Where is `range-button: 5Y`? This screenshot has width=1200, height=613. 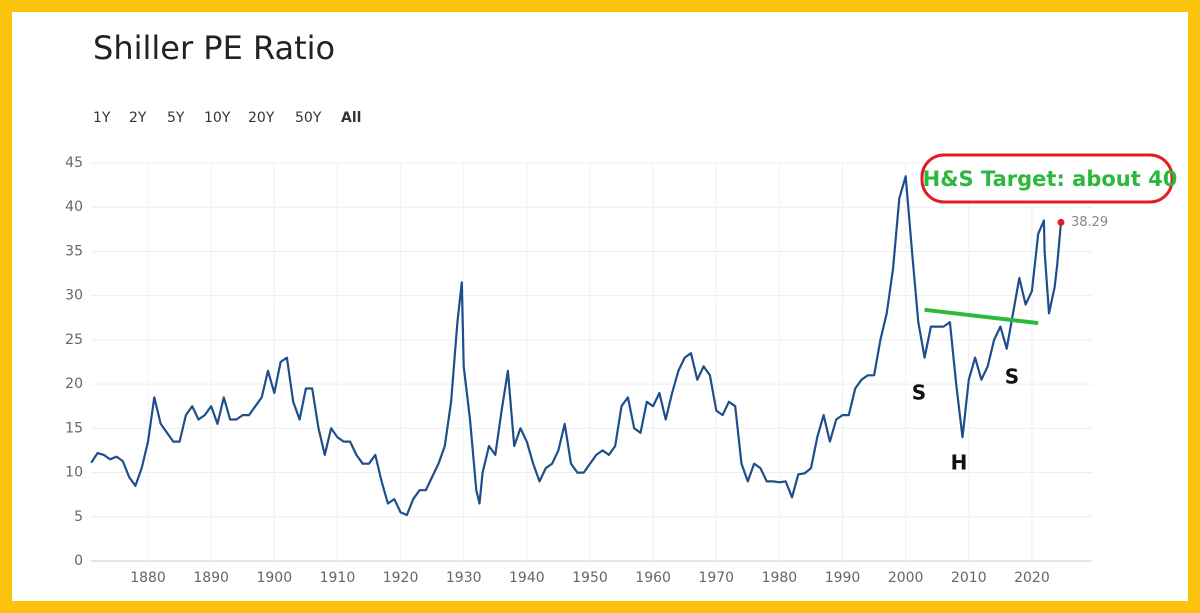
range-button: 5Y is located at coordinates (176, 118).